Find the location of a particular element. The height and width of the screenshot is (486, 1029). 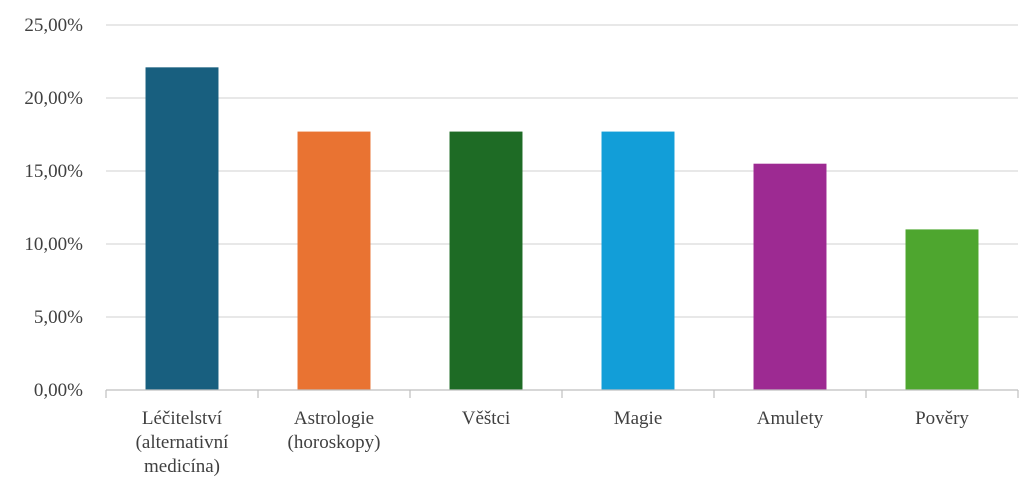

x-category-label-line: medicína) is located at coordinates (182, 466).